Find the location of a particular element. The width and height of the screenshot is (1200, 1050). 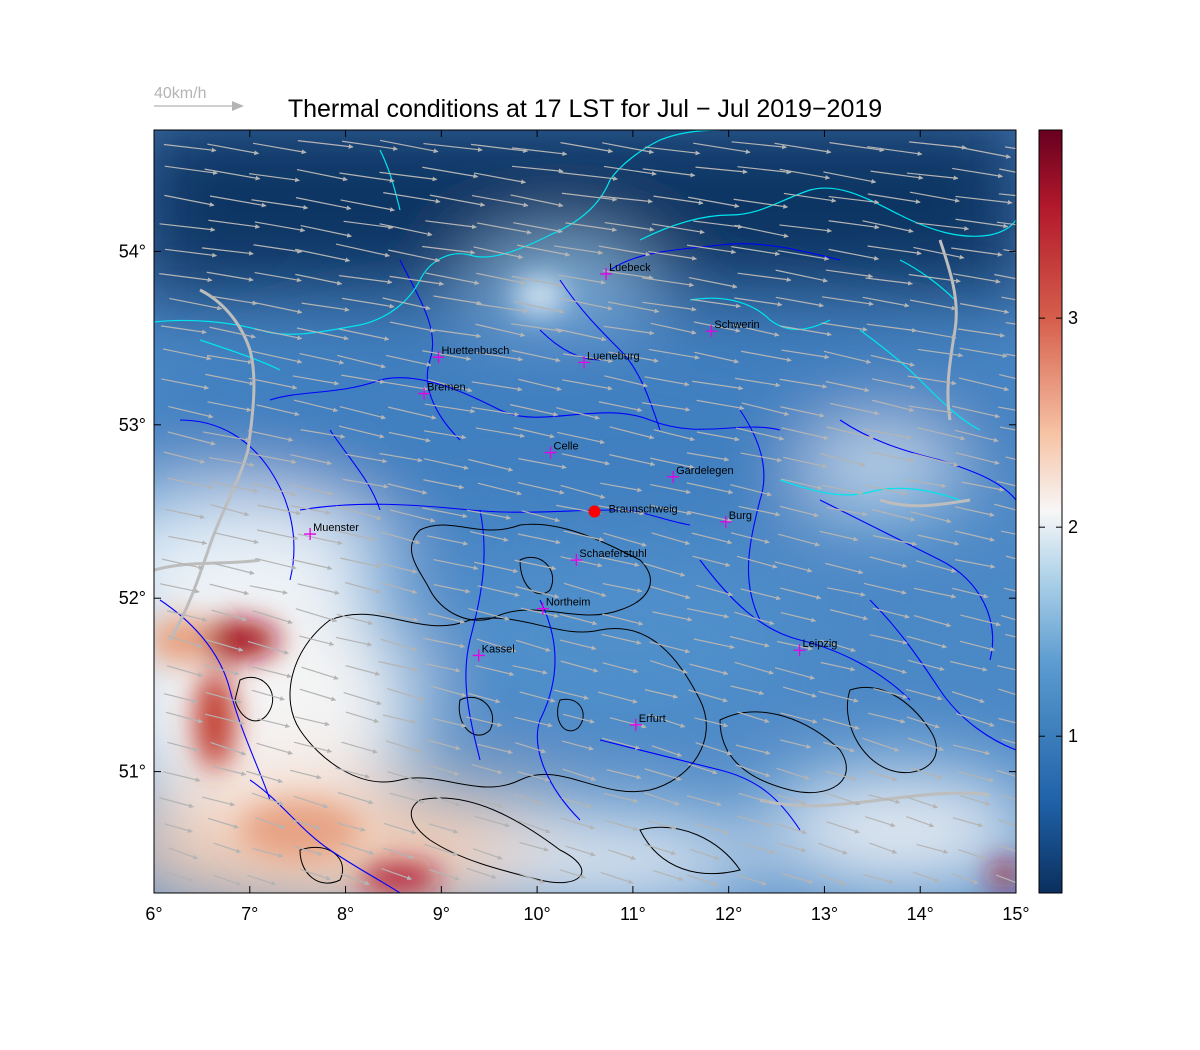

colorbar-ticks: 1 2 3 is located at coordinates (1058, 527).